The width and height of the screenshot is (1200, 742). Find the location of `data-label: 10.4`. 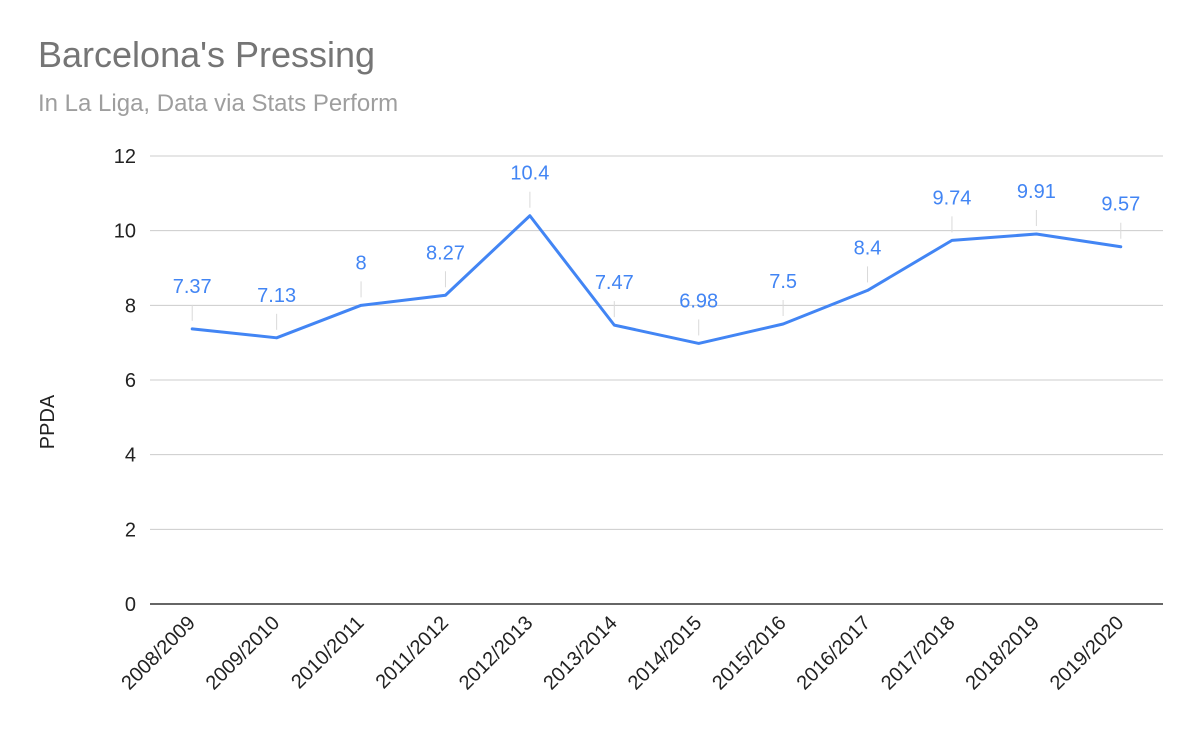

data-label: 10.4 is located at coordinates (529, 174).